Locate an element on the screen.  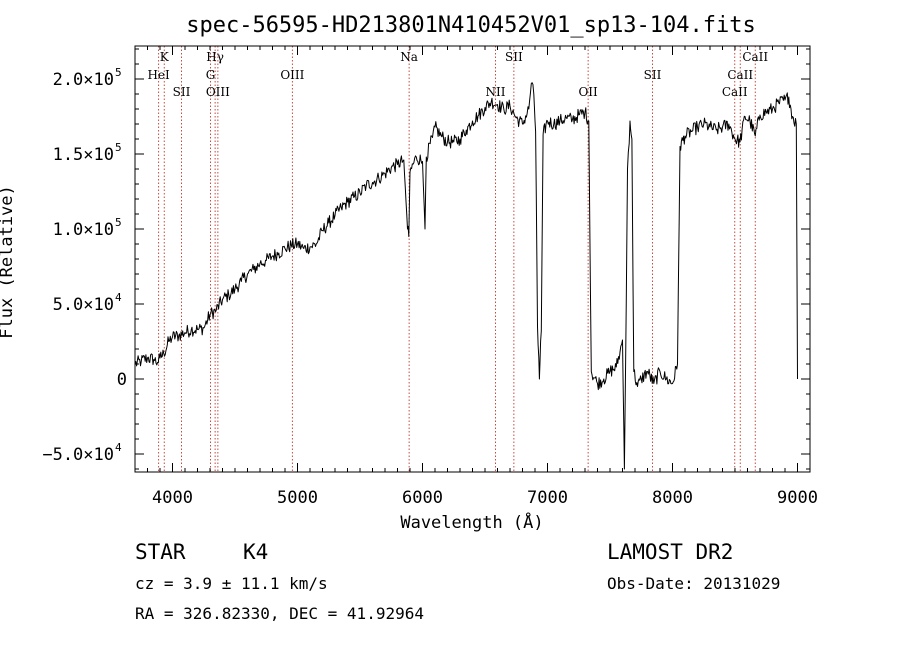
y-tick-label: 5.0×10 is located at coordinates (83, 305).